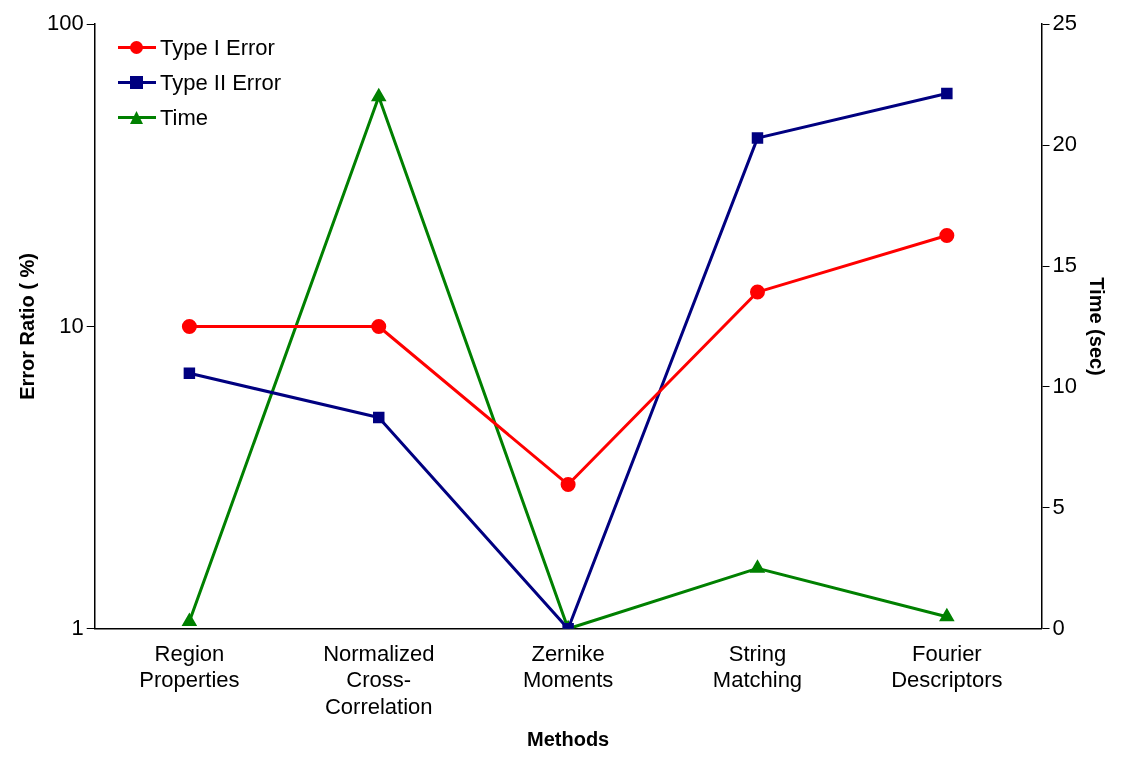 Image resolution: width=1124 pixels, height=764 pixels. Describe the element at coordinates (947, 667) in the screenshot. I see `x-tick-label: Fourier Descriptors` at that location.